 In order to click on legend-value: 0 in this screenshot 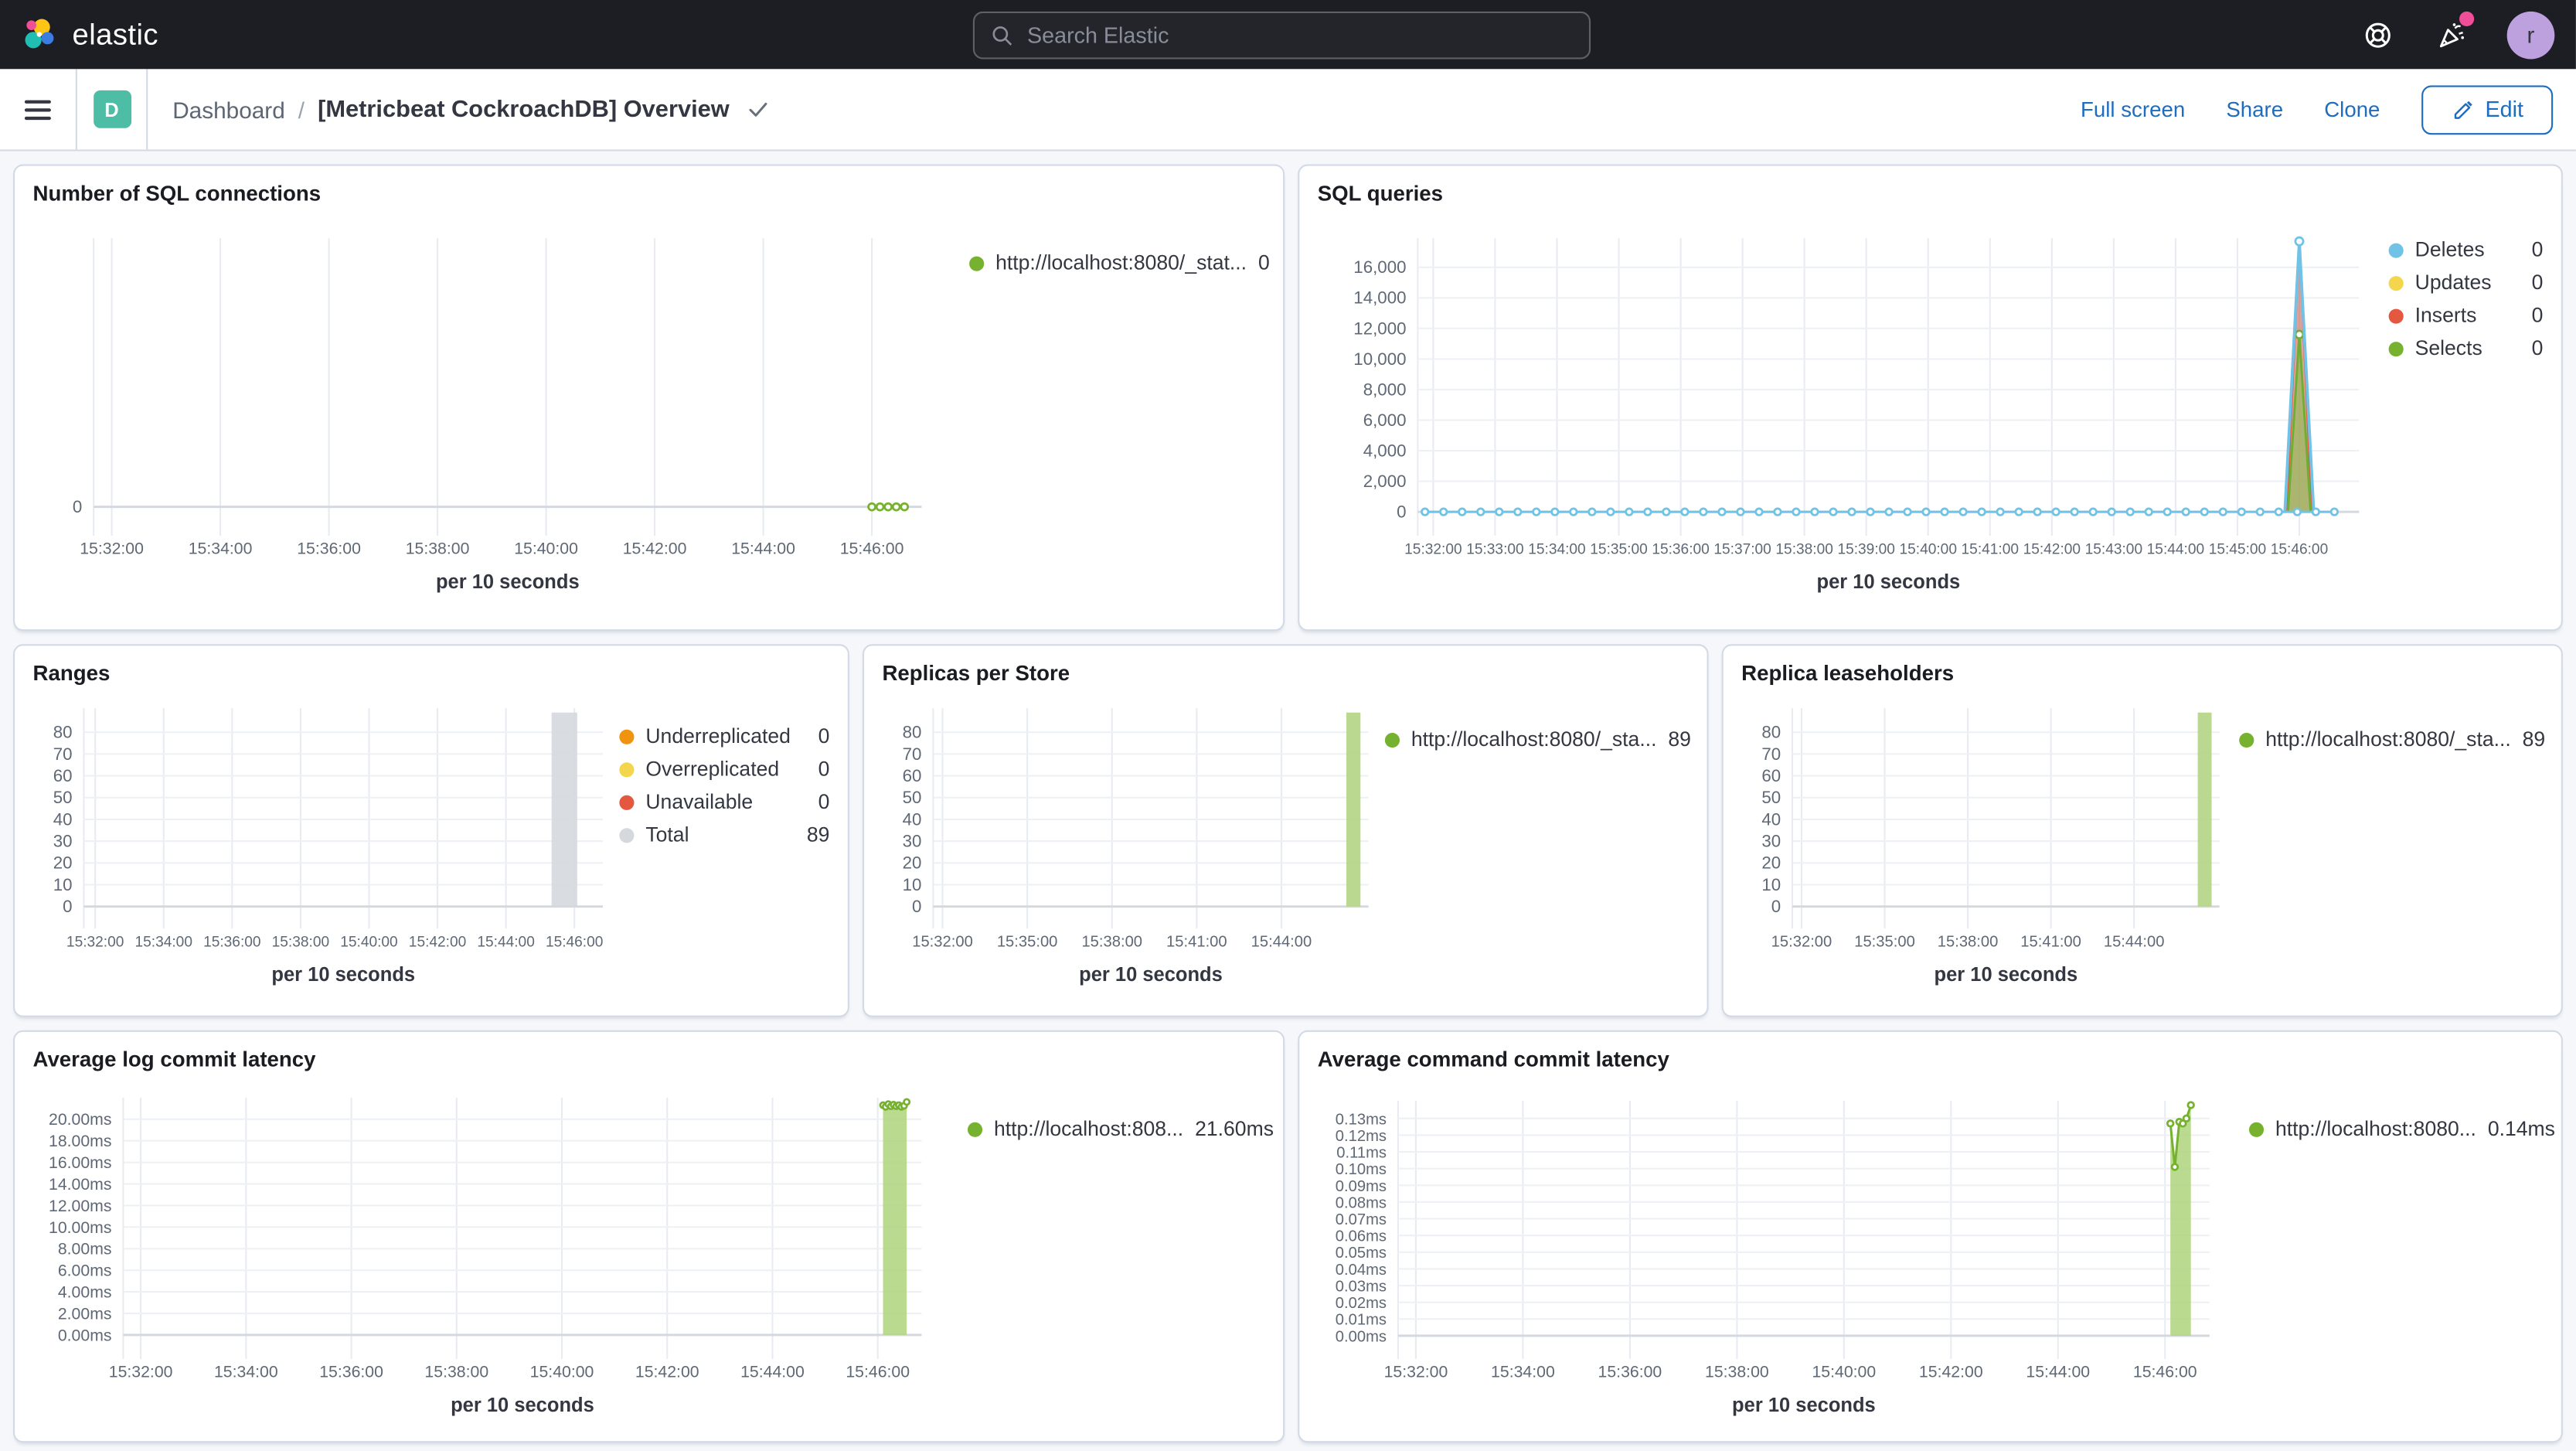, I will do `click(824, 769)`.